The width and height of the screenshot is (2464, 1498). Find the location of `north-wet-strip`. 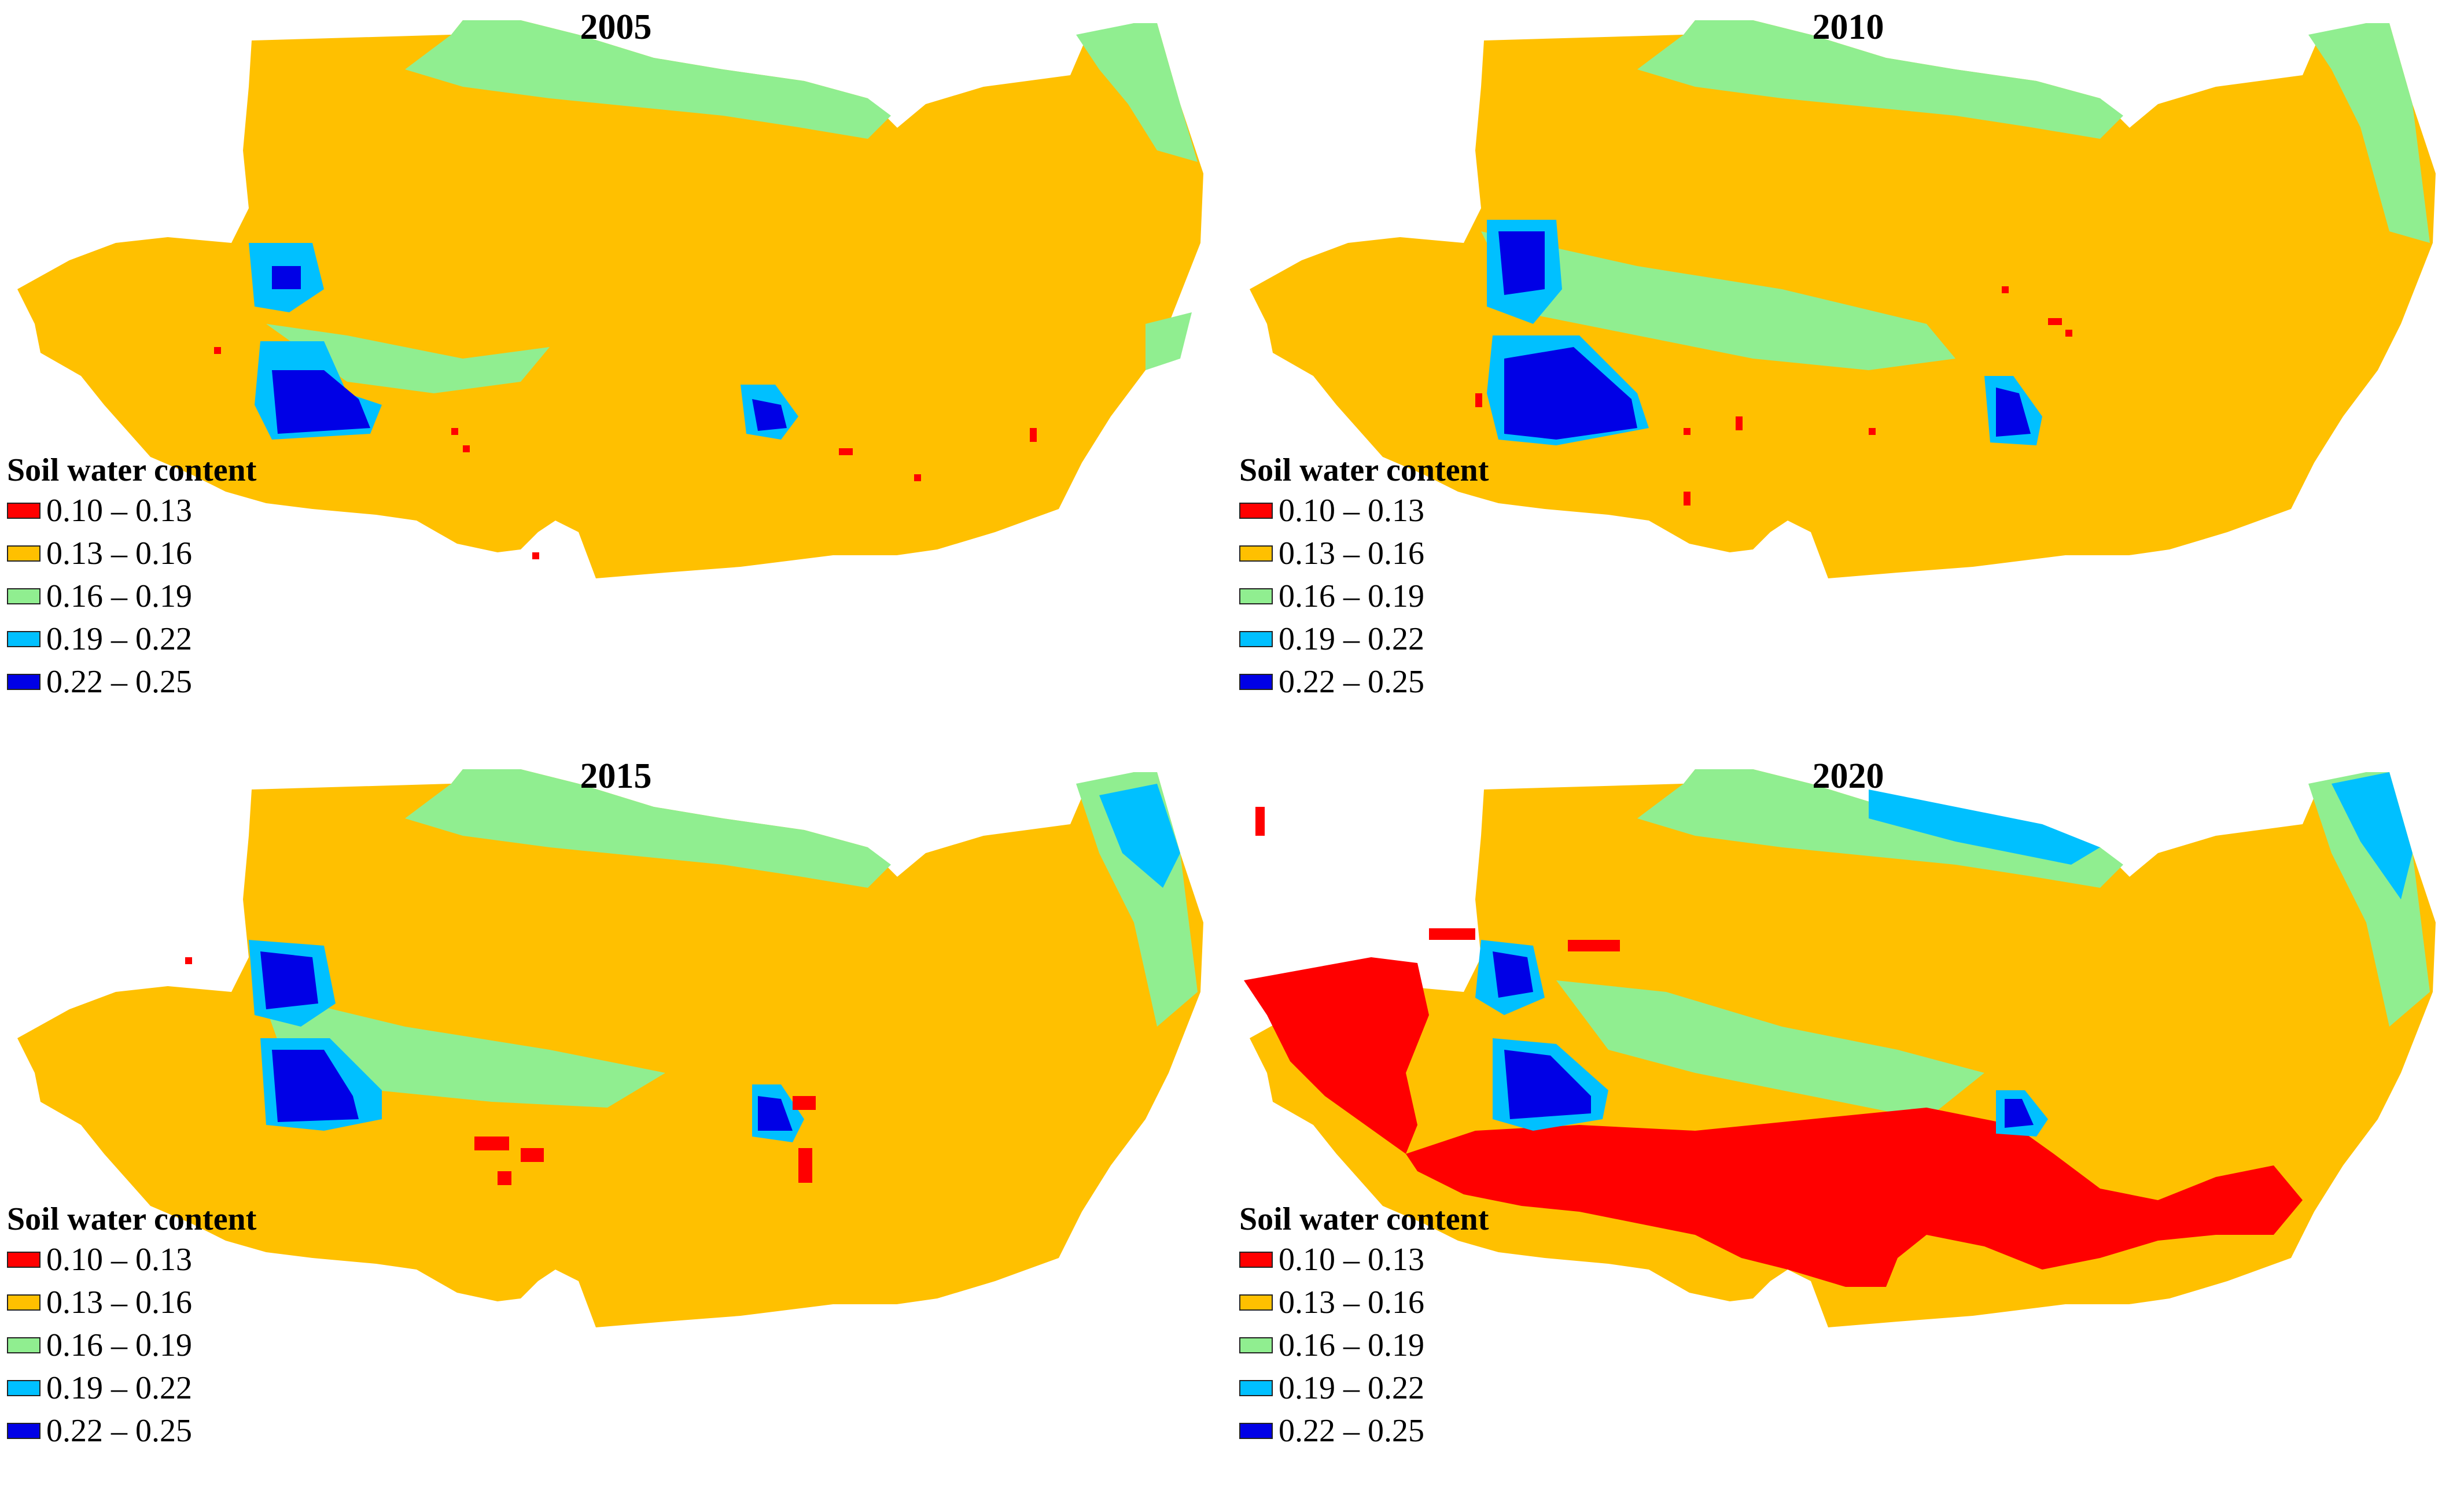

north-wet-strip is located at coordinates (1984, 827).